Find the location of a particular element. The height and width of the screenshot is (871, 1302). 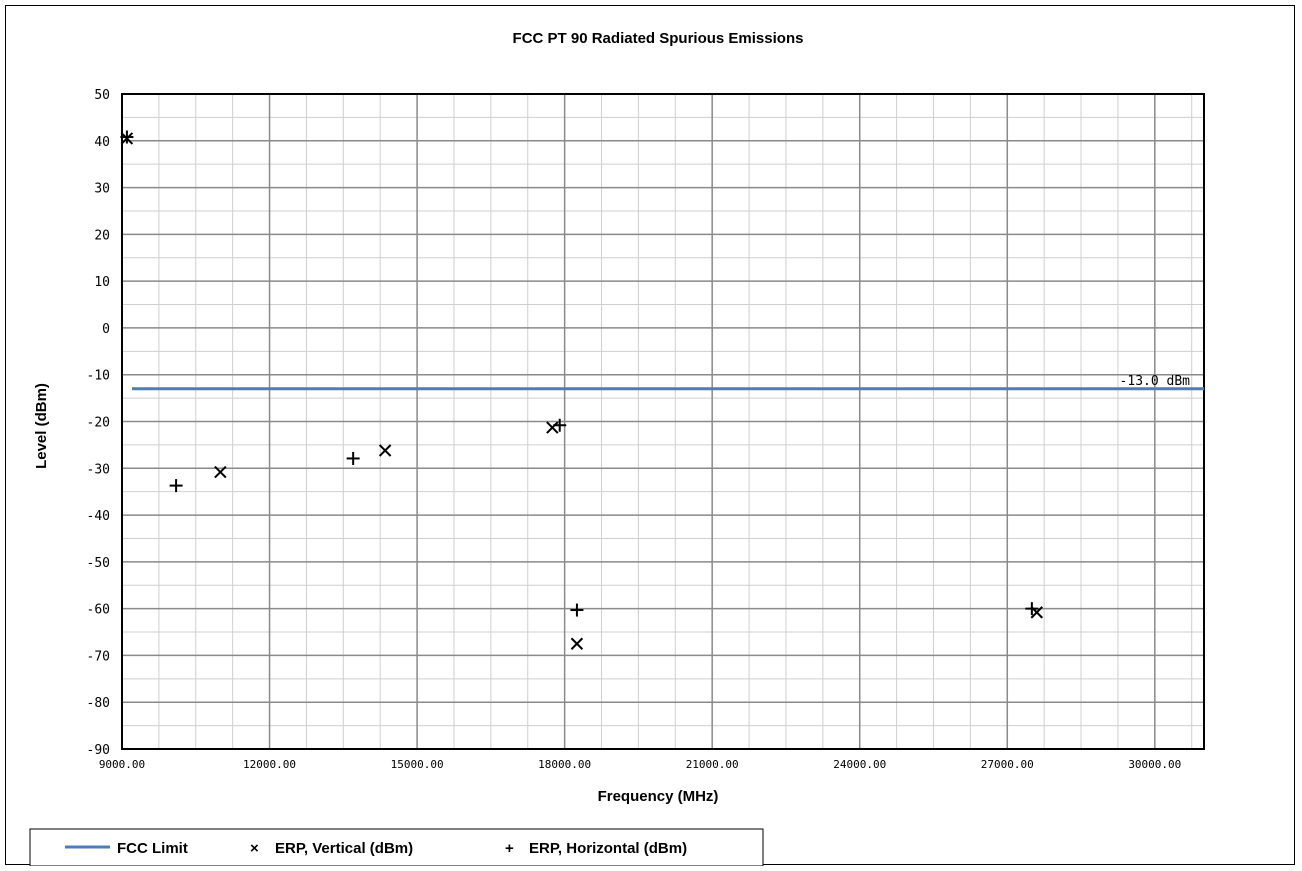

y-tick-label: -60 is located at coordinates (98, 610).